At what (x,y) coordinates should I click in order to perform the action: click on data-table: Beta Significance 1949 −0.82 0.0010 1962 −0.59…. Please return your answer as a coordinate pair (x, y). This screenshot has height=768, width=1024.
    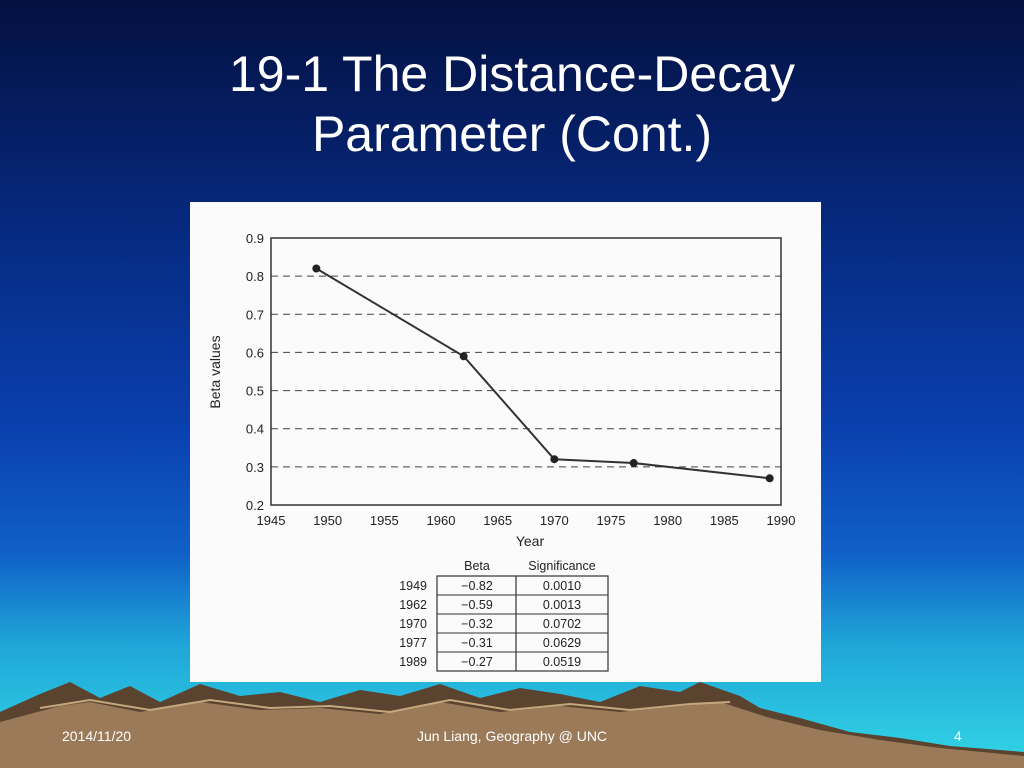
    Looking at the image, I should click on (504, 615).